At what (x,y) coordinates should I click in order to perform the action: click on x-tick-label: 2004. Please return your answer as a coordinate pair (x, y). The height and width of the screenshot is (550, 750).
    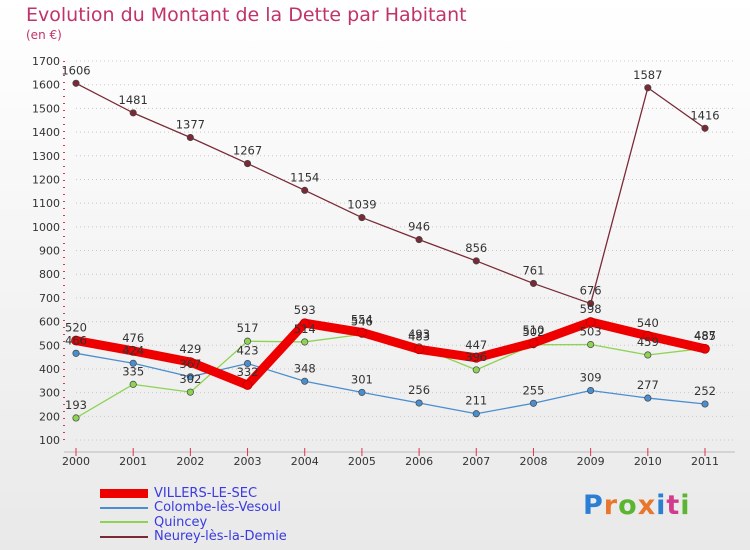
    Looking at the image, I should click on (305, 461).